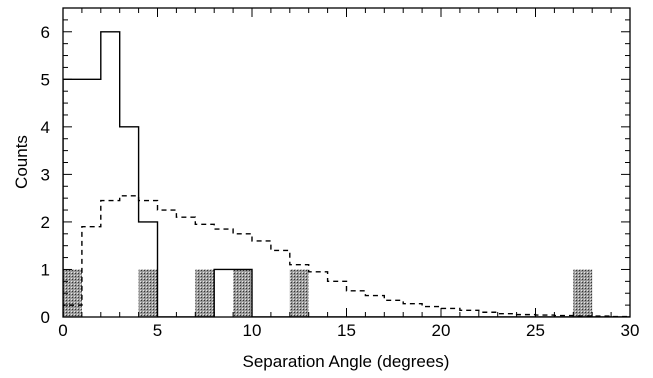  Describe the element at coordinates (45, 222) in the screenshot. I see `y-tick-label: 2` at that location.